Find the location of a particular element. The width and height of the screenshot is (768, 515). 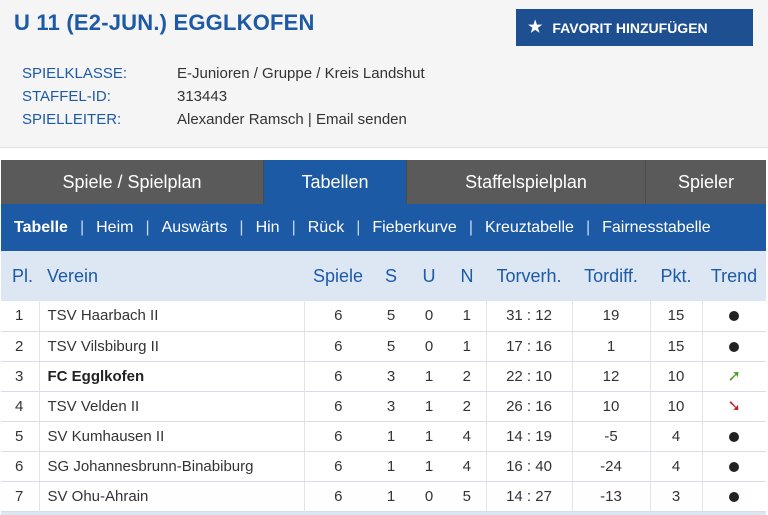

spielleiter-label: SPIELLEITER: is located at coordinates (72, 119).